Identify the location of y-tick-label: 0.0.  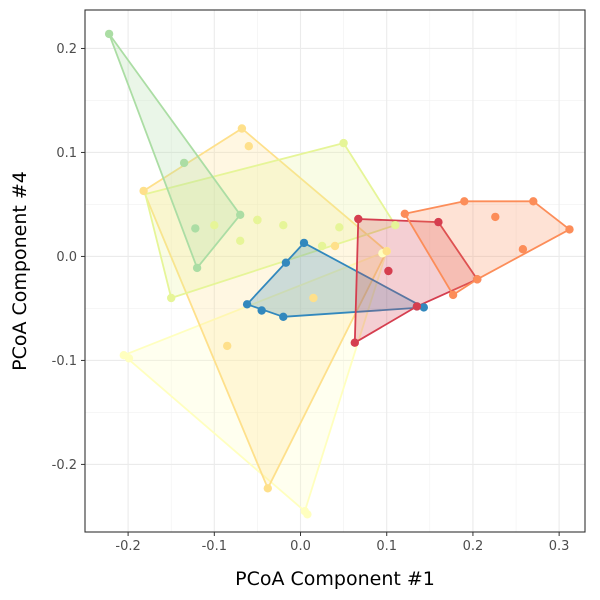
(66, 257).